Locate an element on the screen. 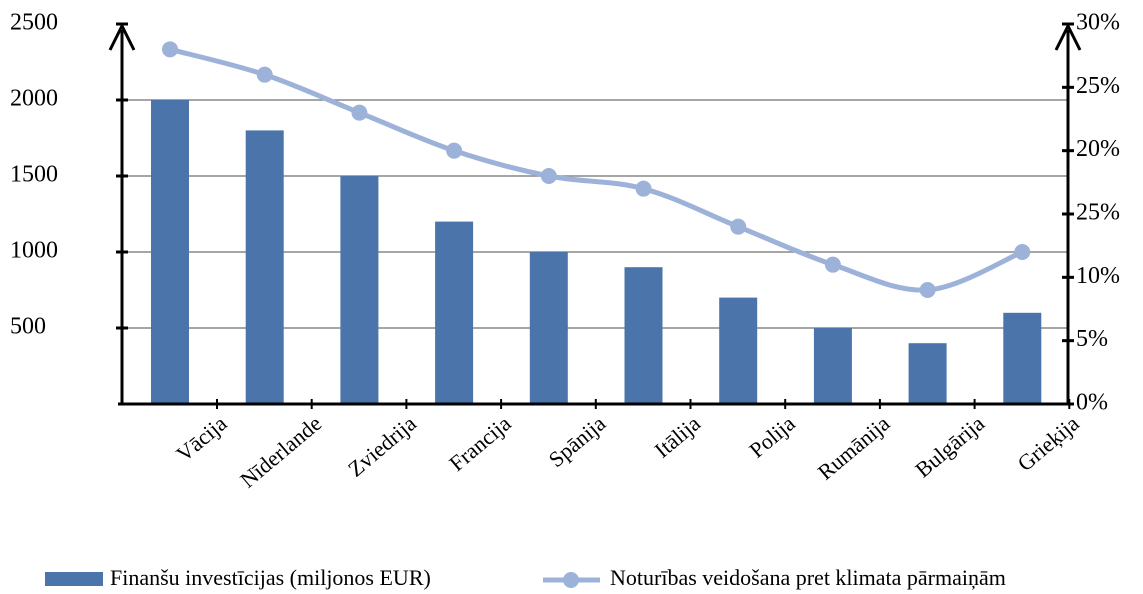 The image size is (1143, 594). y2-tick-label: 10% is located at coordinates (1098, 276).